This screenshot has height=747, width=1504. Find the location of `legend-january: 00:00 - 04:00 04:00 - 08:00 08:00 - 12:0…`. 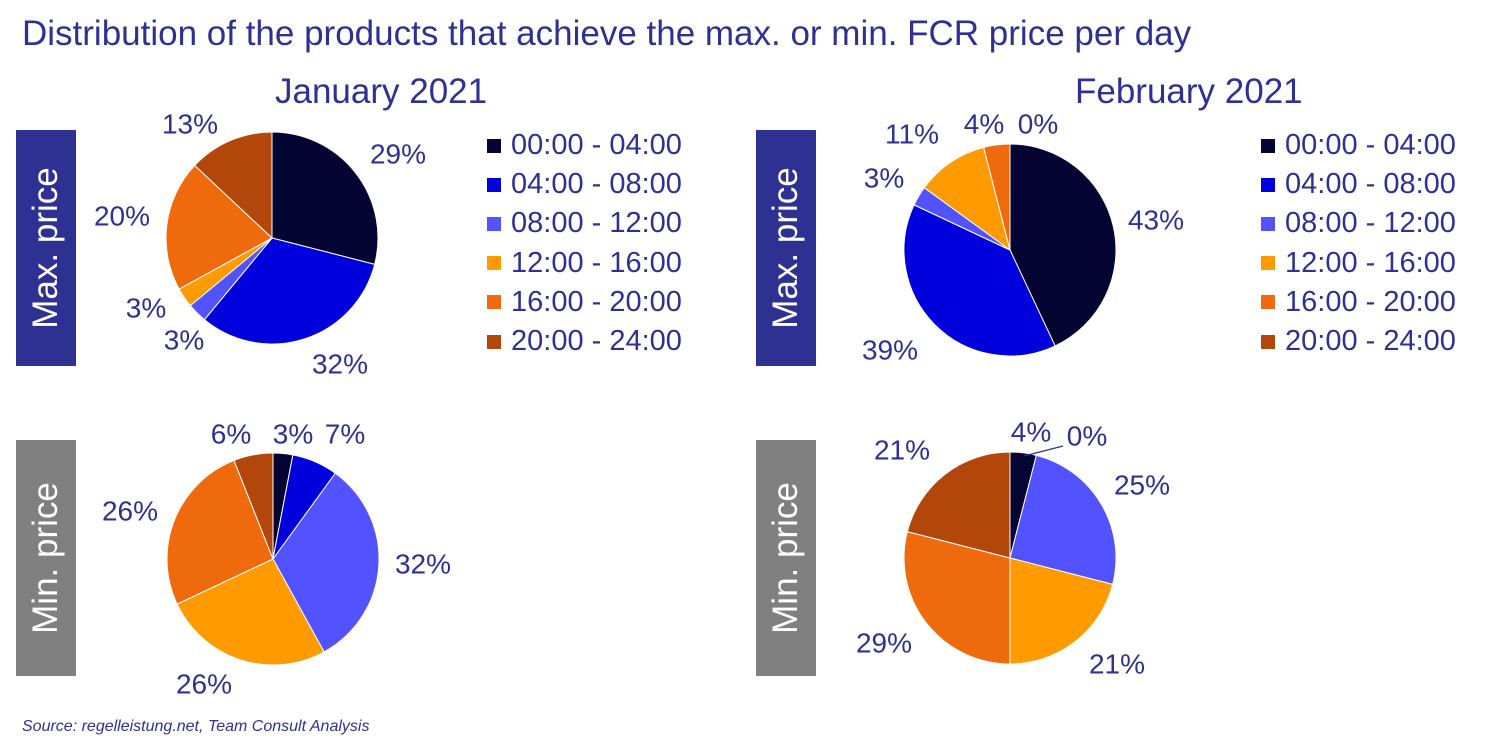

legend-january: 00:00 - 04:00 04:00 - 08:00 08:00 - 12:0… is located at coordinates (584, 243).